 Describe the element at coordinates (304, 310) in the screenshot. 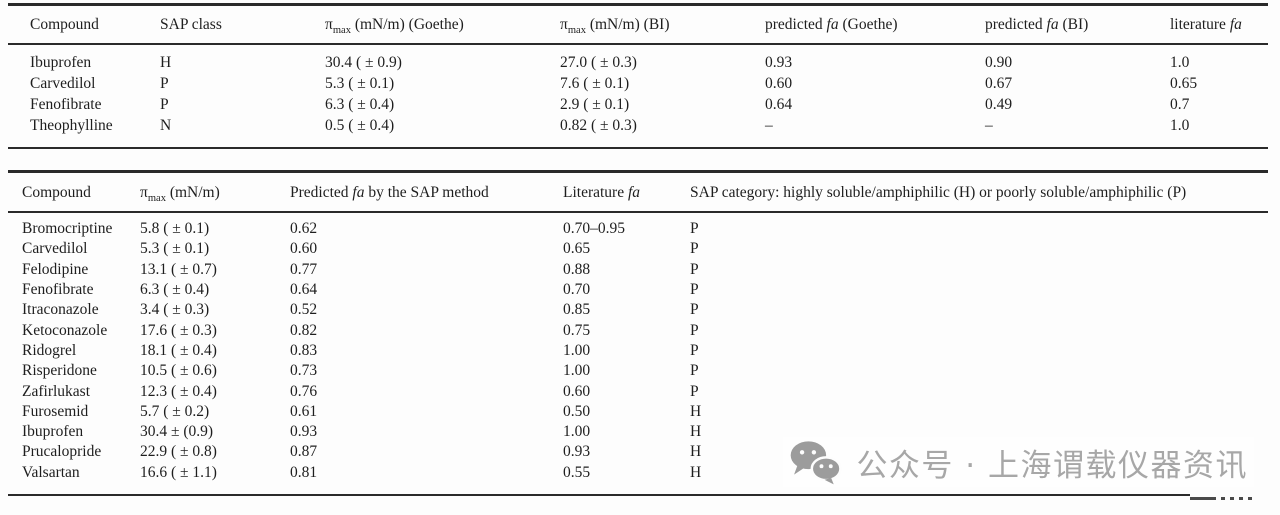

I see `cell: 0.52` at that location.